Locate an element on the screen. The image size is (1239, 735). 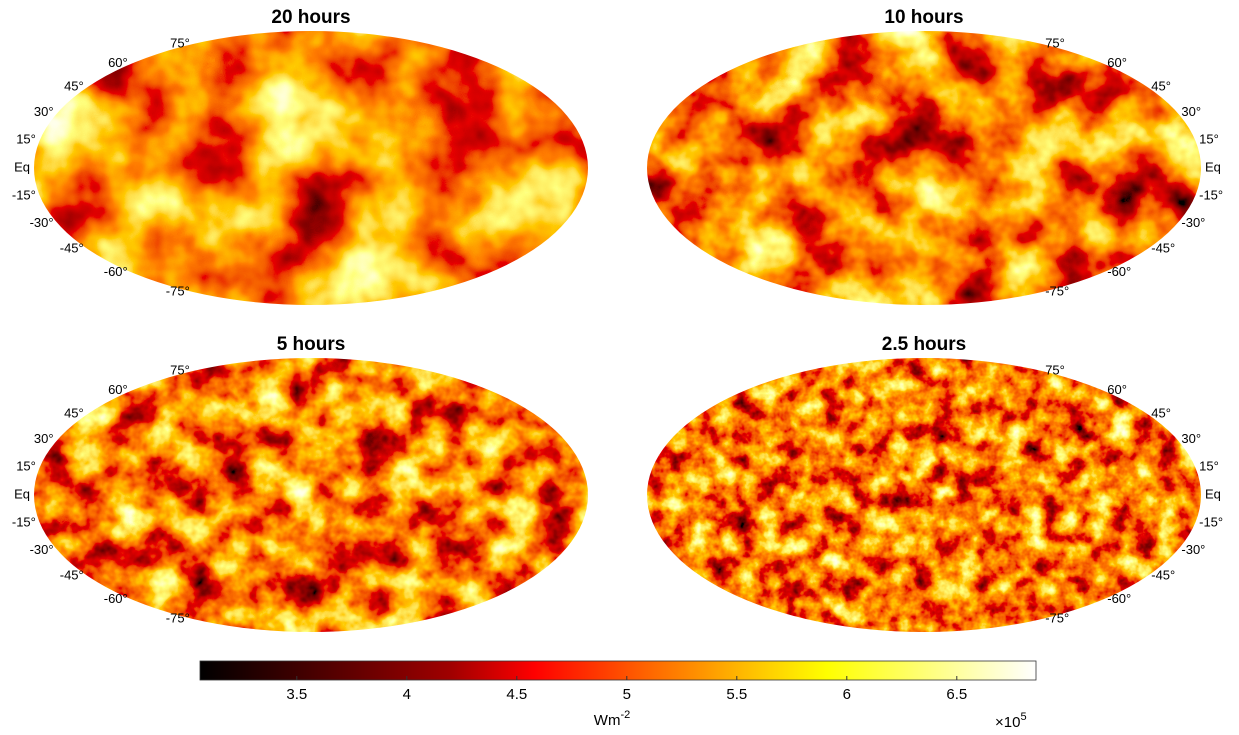
panel-title: 20 hours is located at coordinates (310, 17).